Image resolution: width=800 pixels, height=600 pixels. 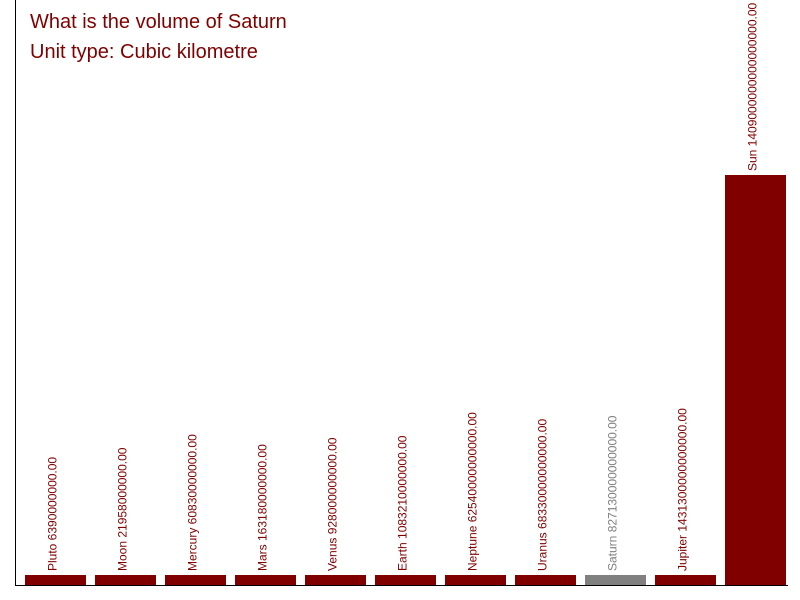 What do you see at coordinates (123, 509) in the screenshot?
I see `bar-label-moon: Moon 21958000000.00` at bounding box center [123, 509].